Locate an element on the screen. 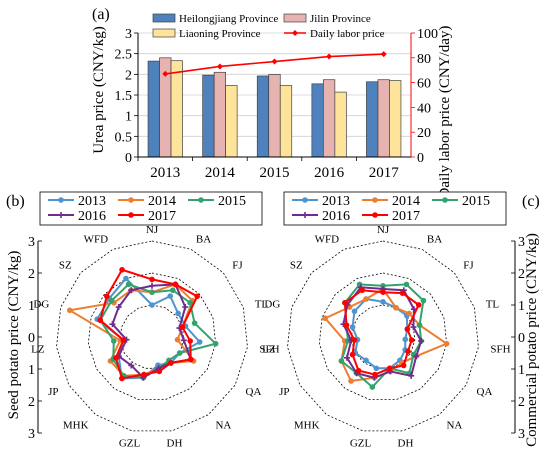 The image size is (550, 459). y-tick-label: 3 is located at coordinates (128, 34).